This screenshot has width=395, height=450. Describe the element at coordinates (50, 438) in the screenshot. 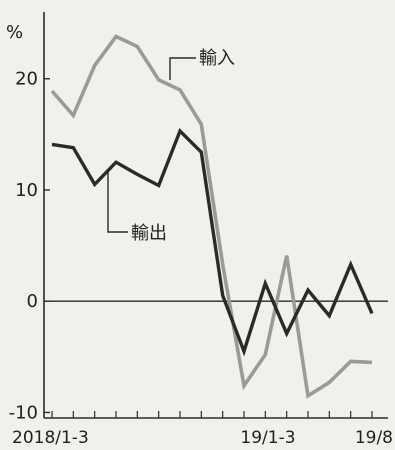

I see `x-tick-label: 2018/1-3` at that location.